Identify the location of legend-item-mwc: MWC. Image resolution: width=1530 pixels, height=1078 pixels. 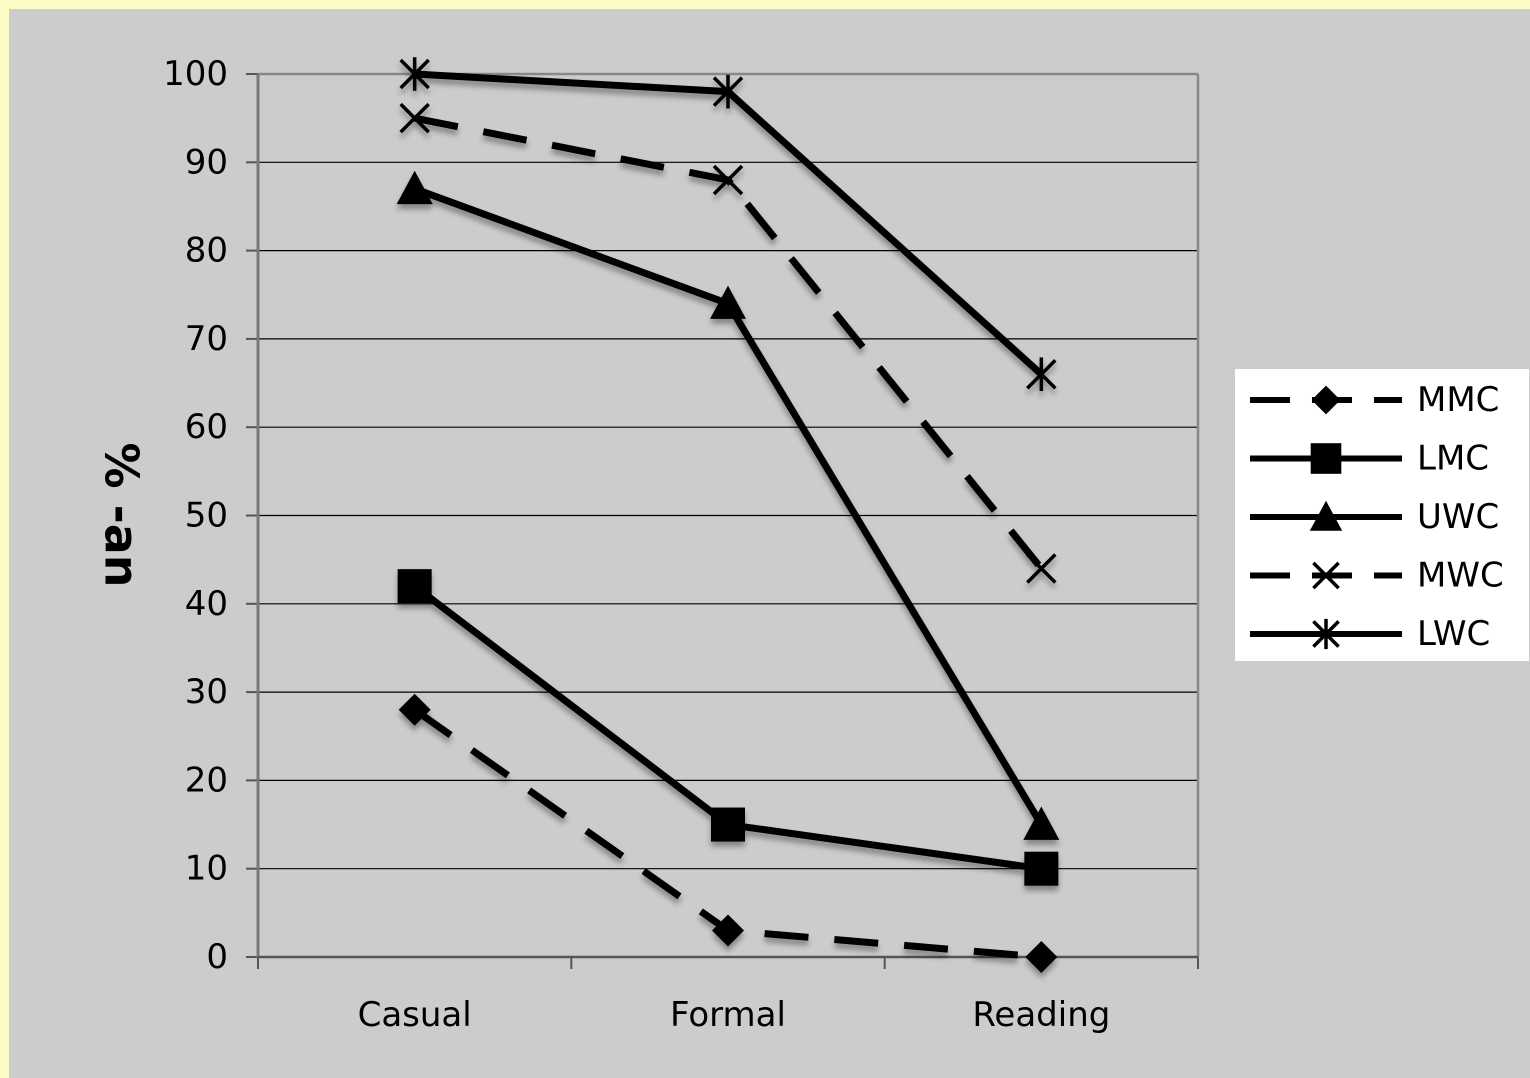
(1377, 576).